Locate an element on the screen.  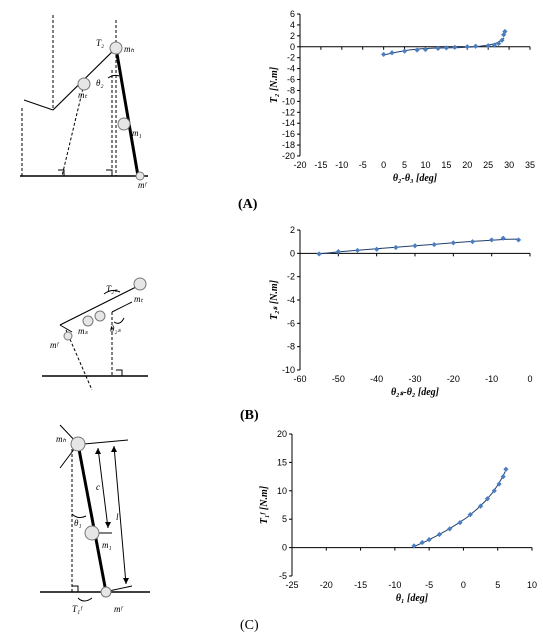
diagram-c-mf-label: mᶠ is located at coordinates (118, 609).